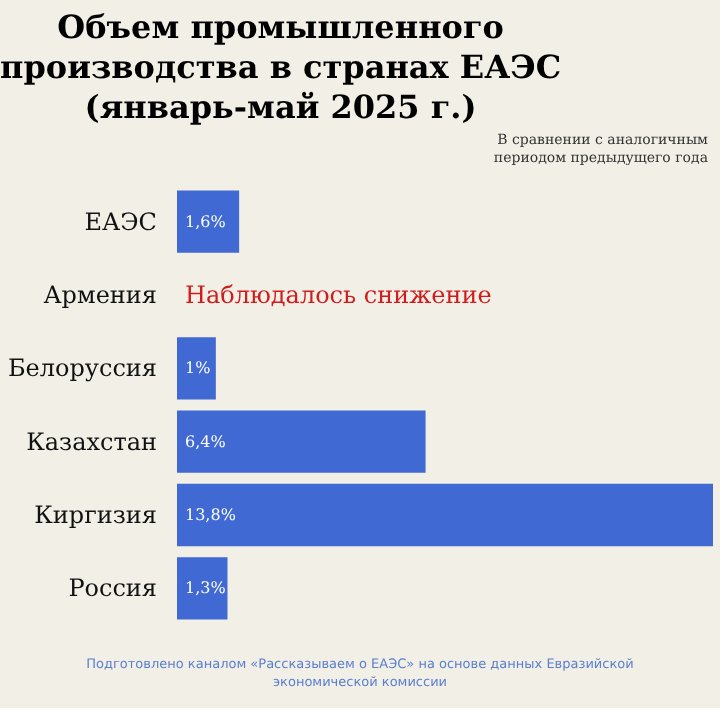 The width and height of the screenshot is (720, 720). Describe the element at coordinates (281, 68) in the screenshot. I see `chart-title: Объем промышленного производства в странах ЕАЭС (январь-май 2025 г.)` at that location.